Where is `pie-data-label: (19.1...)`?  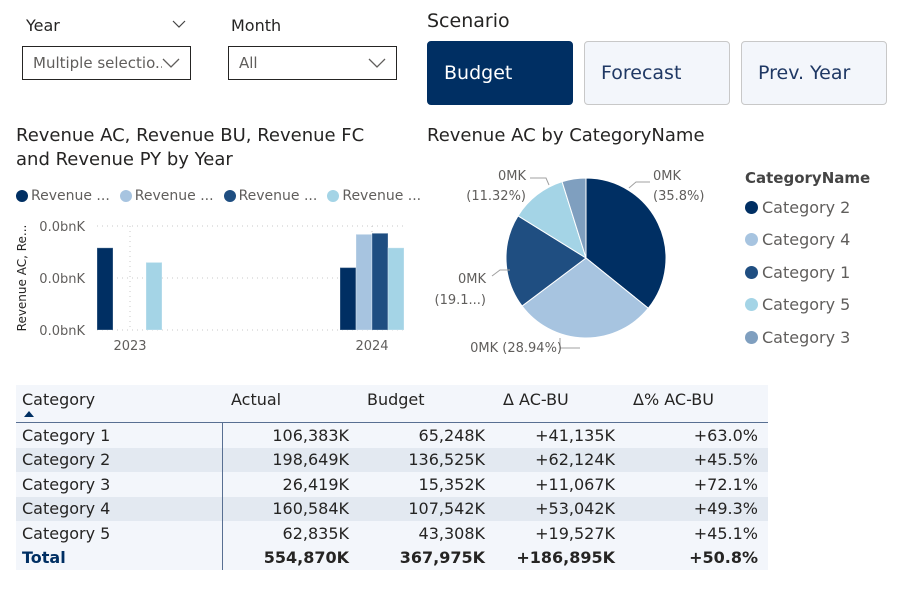
pie-data-label: (19.1...) is located at coordinates (461, 300).